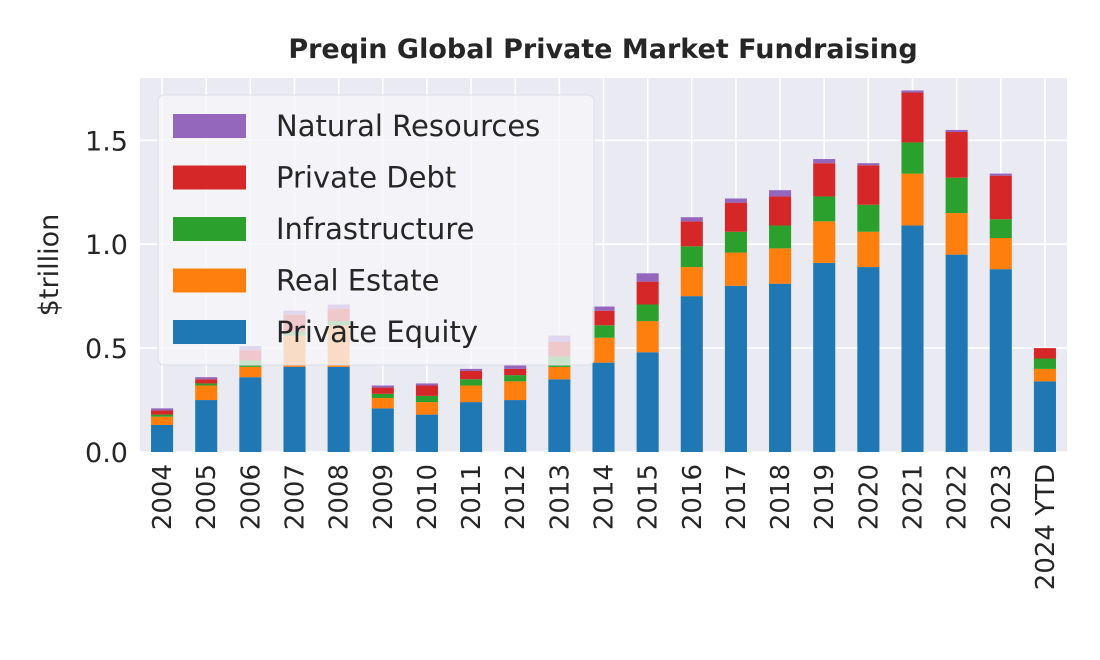 Image resolution: width=1100 pixels, height=660 pixels. I want to click on x-tick-label: 2005, so click(207, 497).